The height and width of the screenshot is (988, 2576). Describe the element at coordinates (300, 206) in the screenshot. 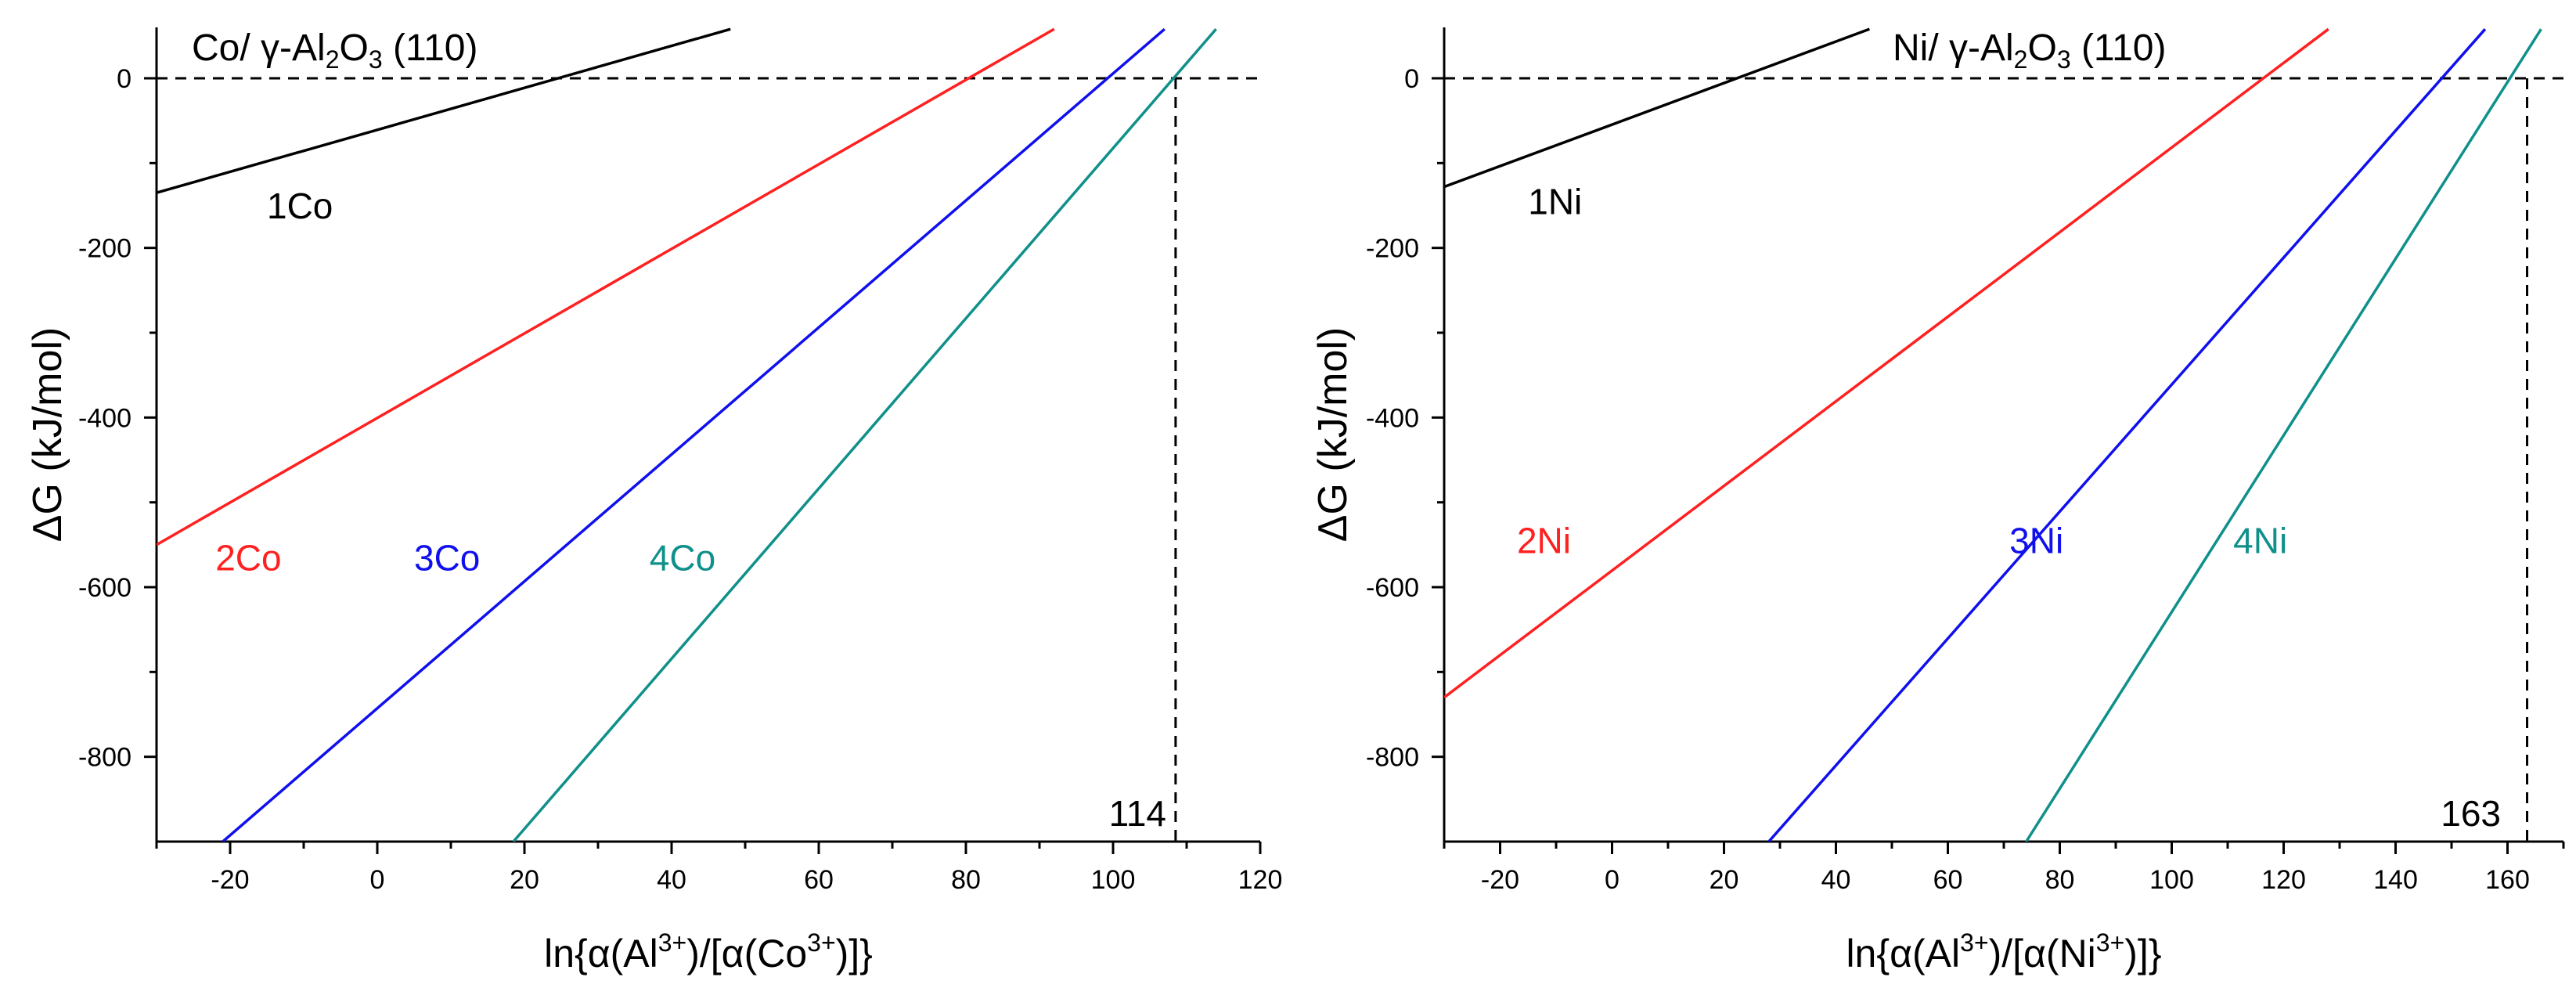

I see `series-label-1Co: 1Co` at that location.